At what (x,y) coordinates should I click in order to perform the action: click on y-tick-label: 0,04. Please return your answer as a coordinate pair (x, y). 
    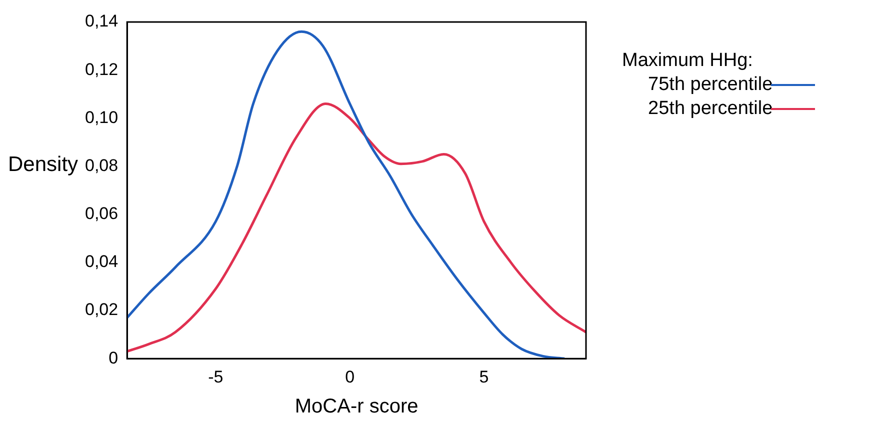
    Looking at the image, I should click on (101, 262).